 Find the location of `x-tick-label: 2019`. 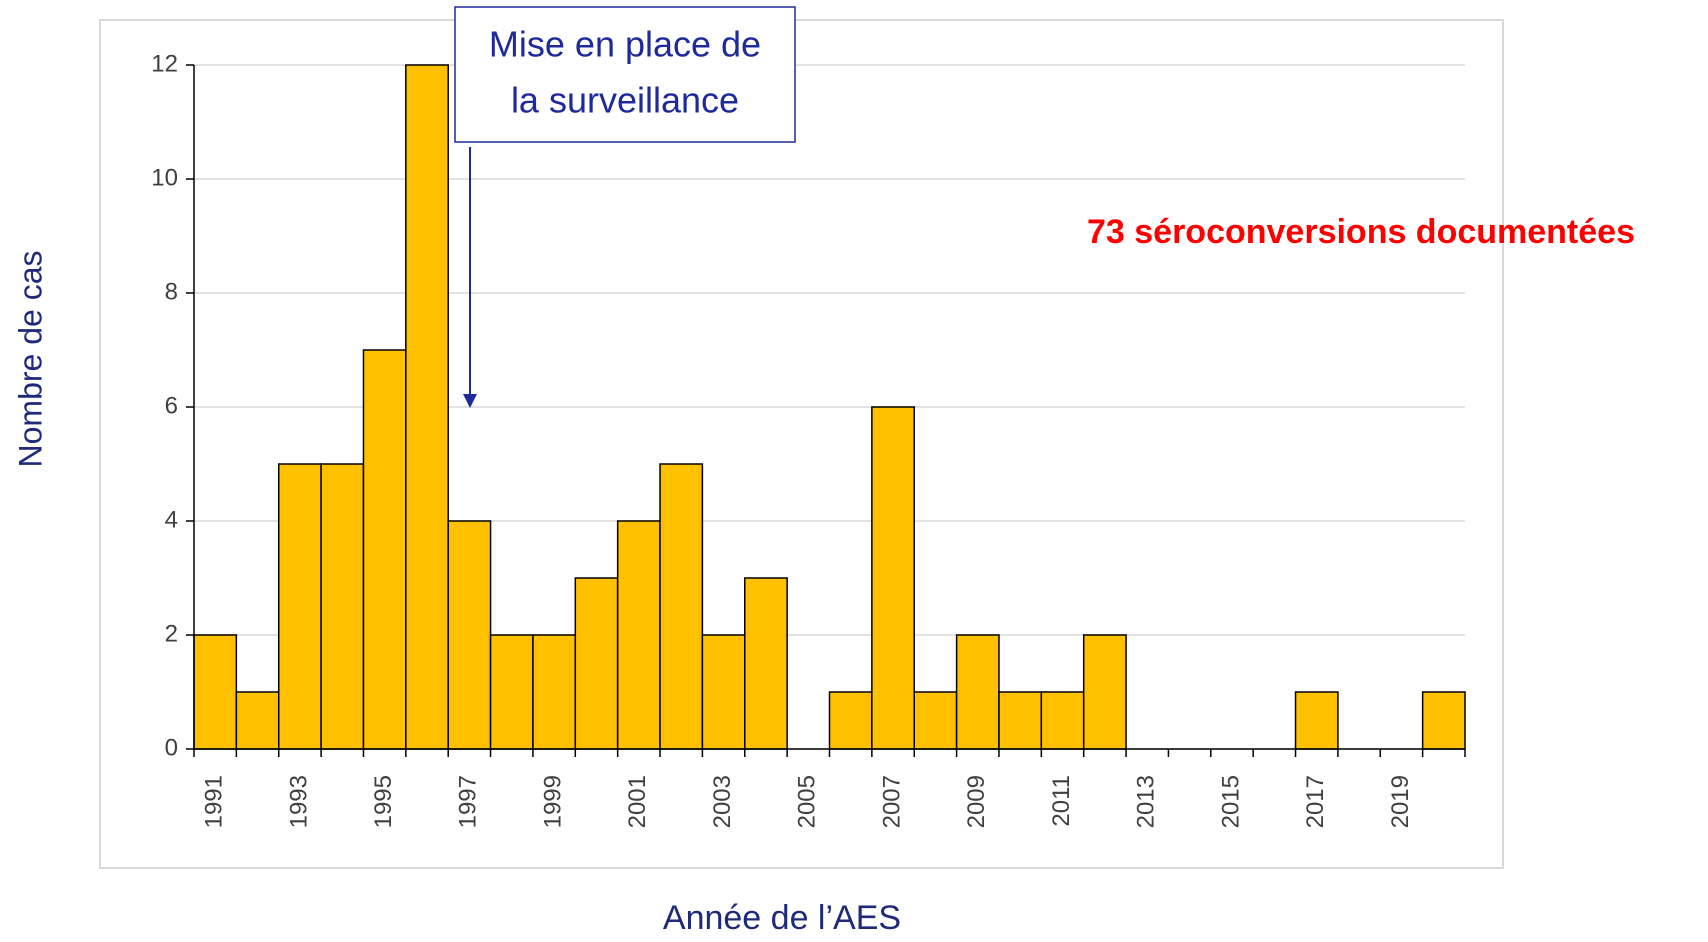

x-tick-label: 2019 is located at coordinates (1400, 801).